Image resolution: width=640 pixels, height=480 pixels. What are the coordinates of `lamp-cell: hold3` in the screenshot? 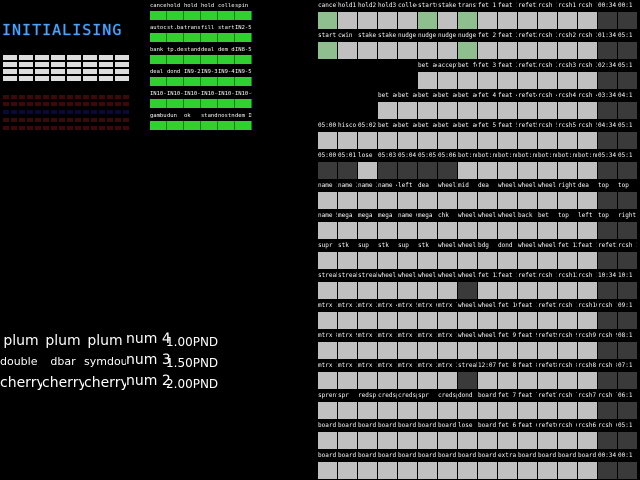 It's located at (387, 15).